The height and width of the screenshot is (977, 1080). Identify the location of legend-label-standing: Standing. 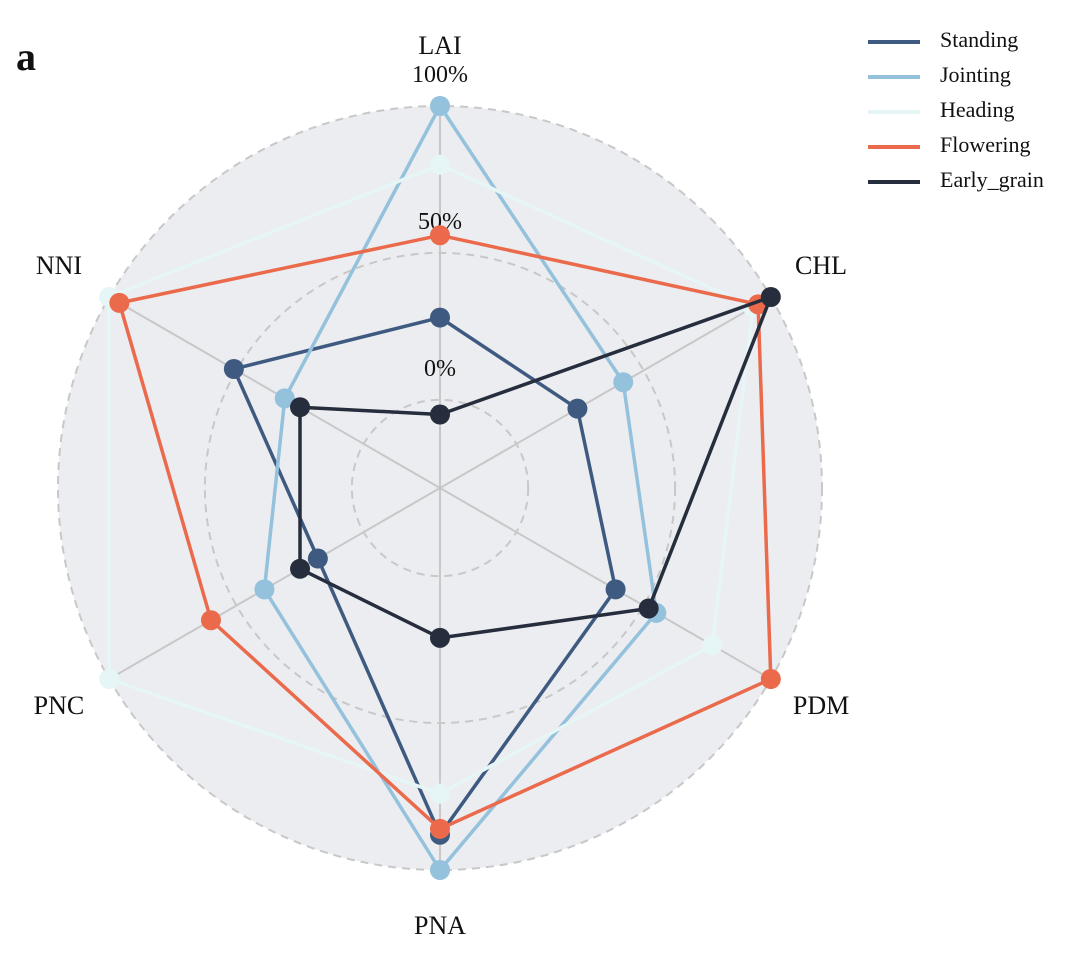
(979, 39).